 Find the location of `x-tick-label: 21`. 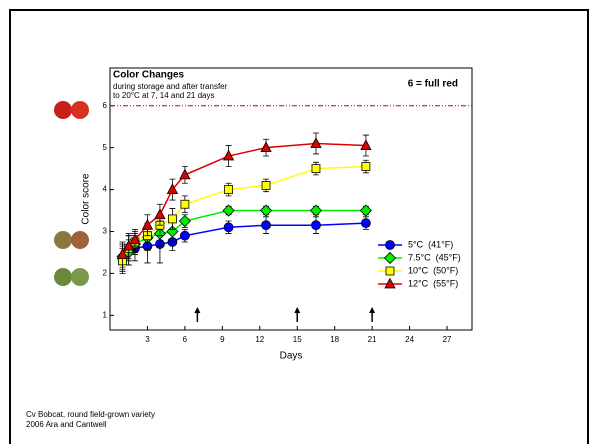

x-tick-label: 21 is located at coordinates (372, 339).